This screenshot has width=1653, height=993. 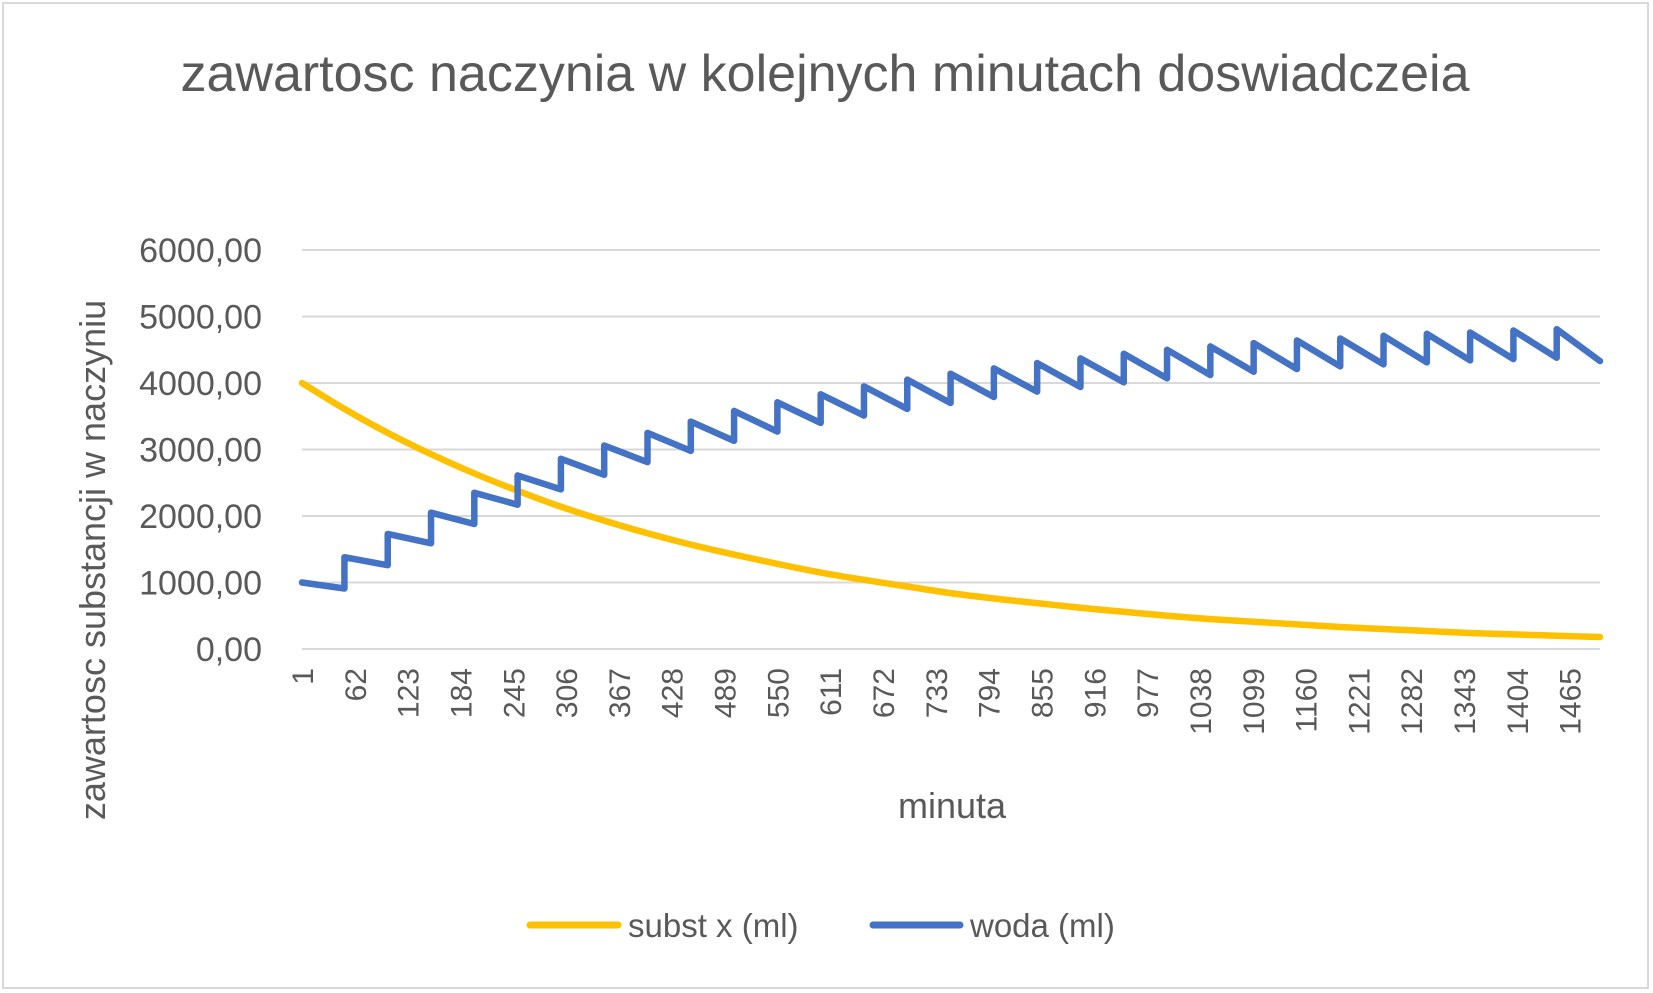 What do you see at coordinates (1359, 701) in the screenshot?
I see `x-tick-label: 1221` at bounding box center [1359, 701].